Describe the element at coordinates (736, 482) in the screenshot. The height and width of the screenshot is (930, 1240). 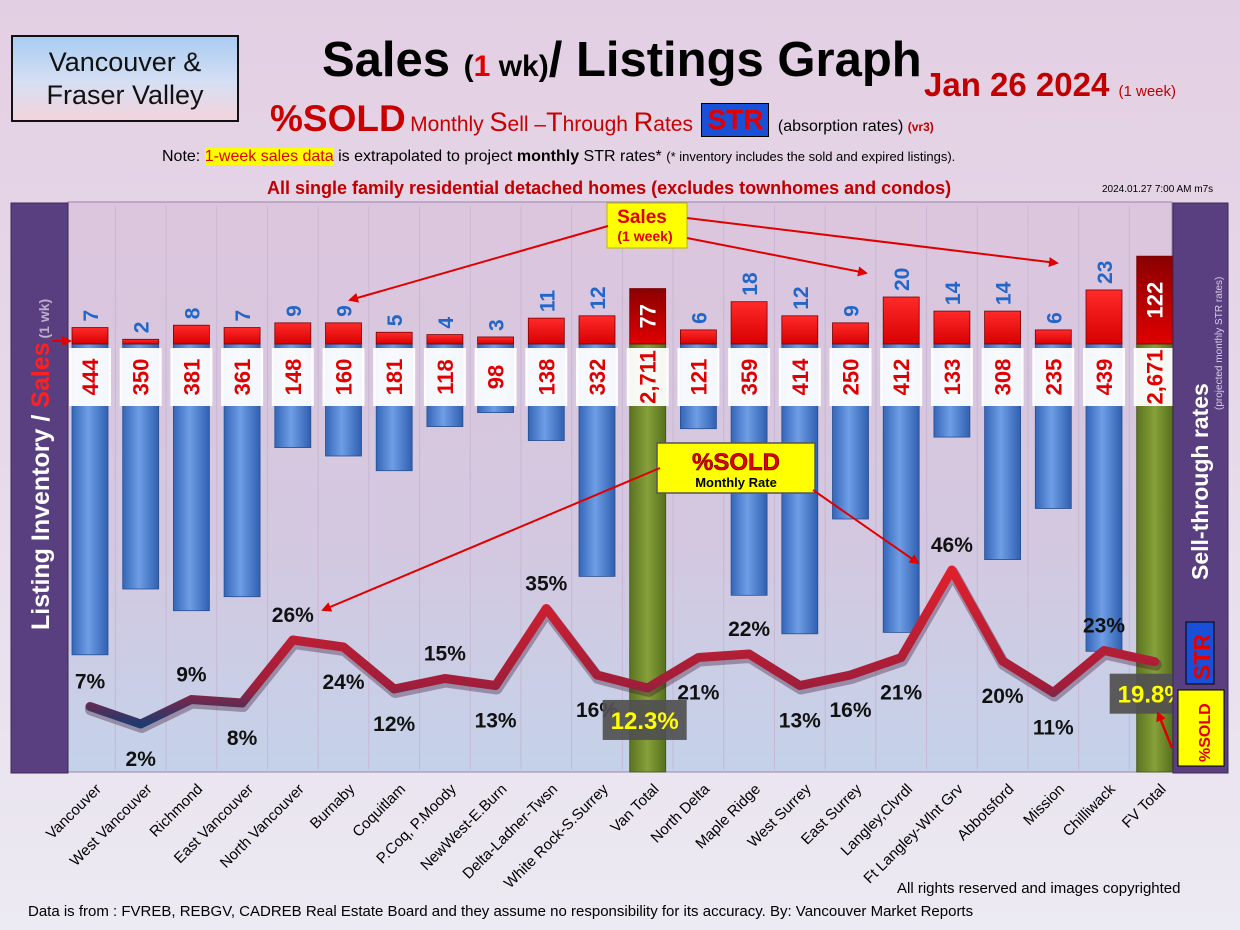
I see `sold-callout-sub: Monthly Rate` at that location.